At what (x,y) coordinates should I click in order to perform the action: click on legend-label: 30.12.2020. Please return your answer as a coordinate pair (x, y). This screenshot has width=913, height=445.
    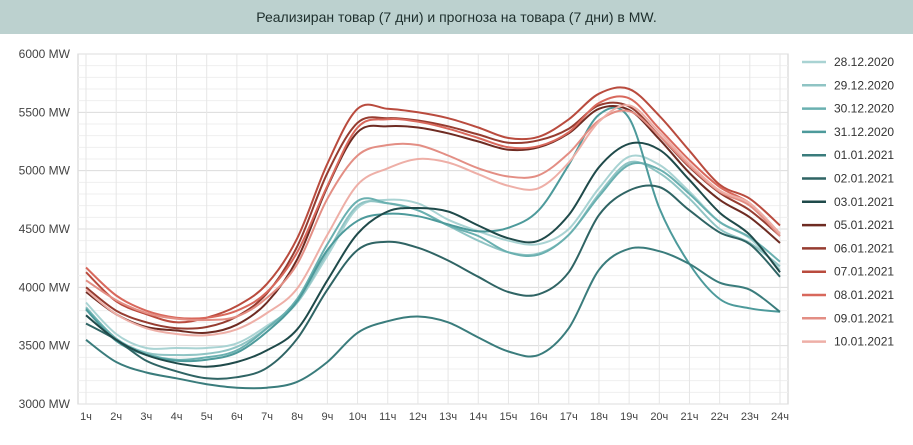
    Looking at the image, I should click on (864, 109).